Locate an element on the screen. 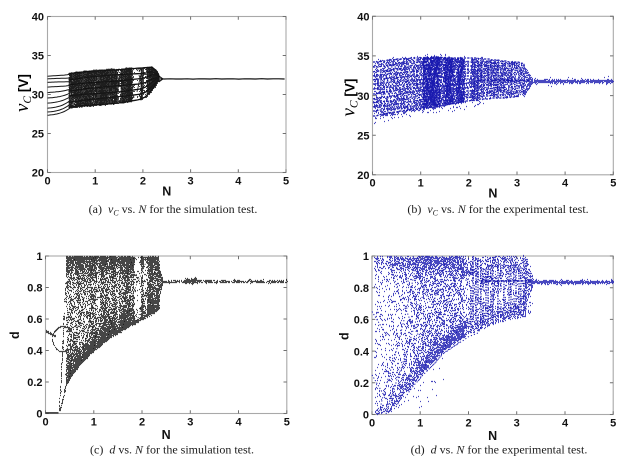 The image size is (640, 469). svg-text:(b) vC vs. N for the experim: (b) vC vs. N for the experimental test. is located at coordinates (497, 209).